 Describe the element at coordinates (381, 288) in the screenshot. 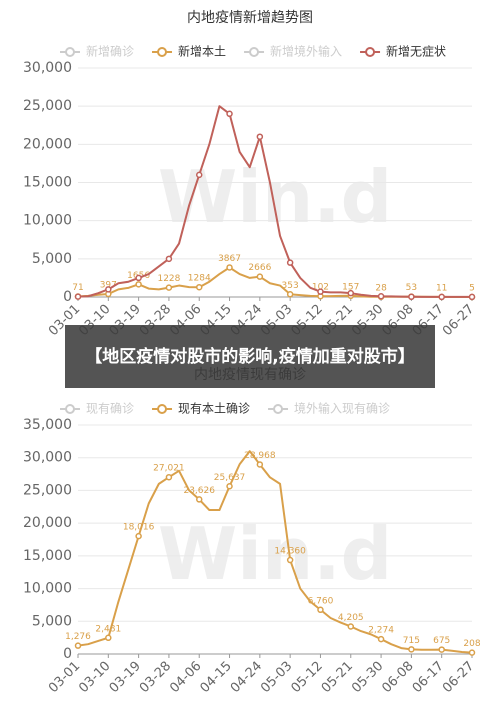

I see `data-label: 28` at that location.